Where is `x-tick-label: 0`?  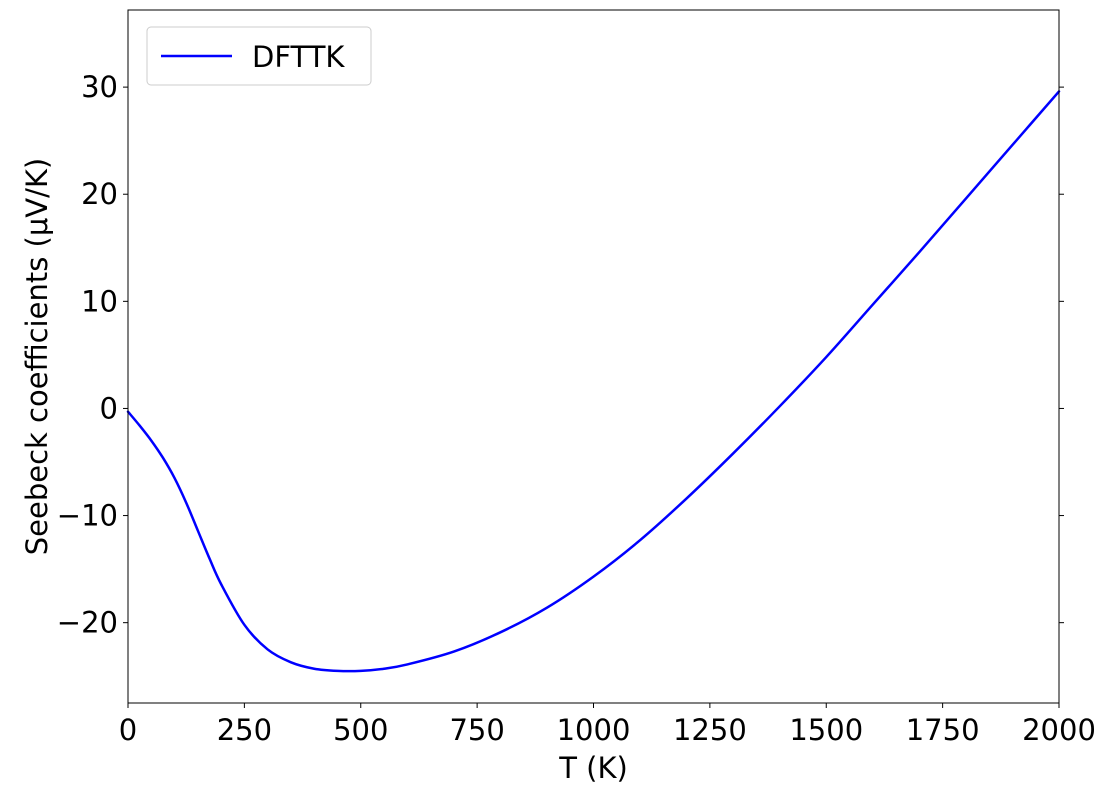 x-tick-label: 0 is located at coordinates (128, 730).